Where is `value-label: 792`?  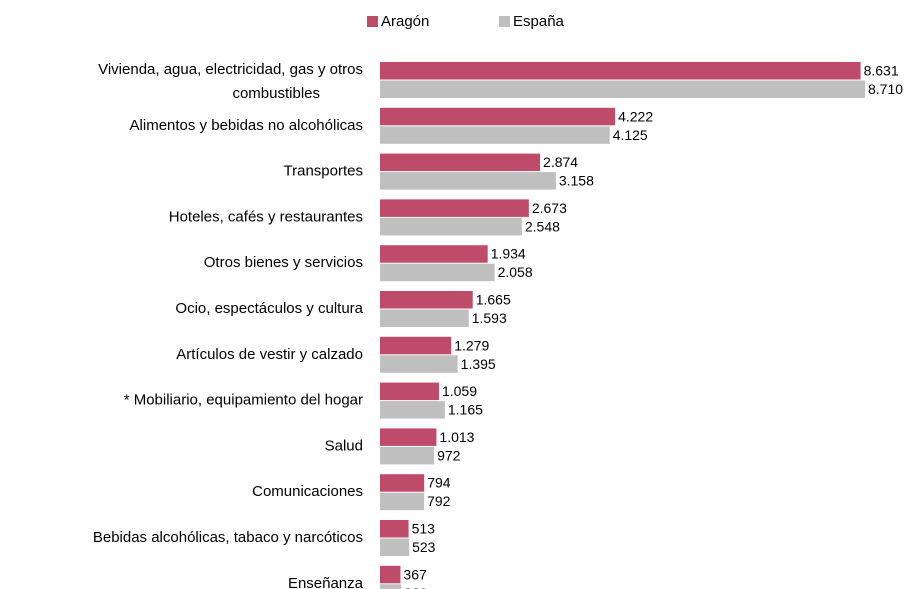
value-label: 792 is located at coordinates (439, 501).